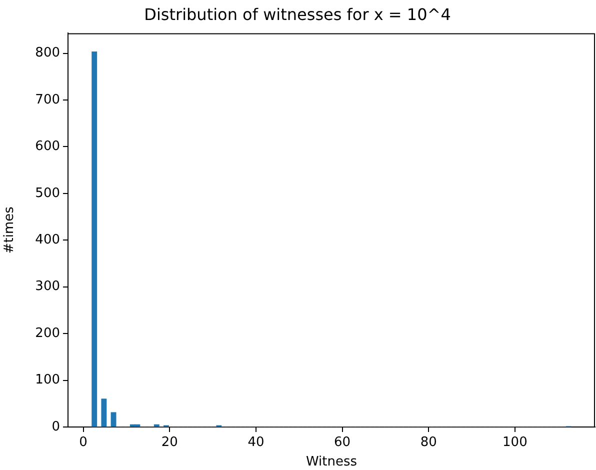  What do you see at coordinates (47, 100) in the screenshot?
I see `y-tick-label: 700` at bounding box center [47, 100].